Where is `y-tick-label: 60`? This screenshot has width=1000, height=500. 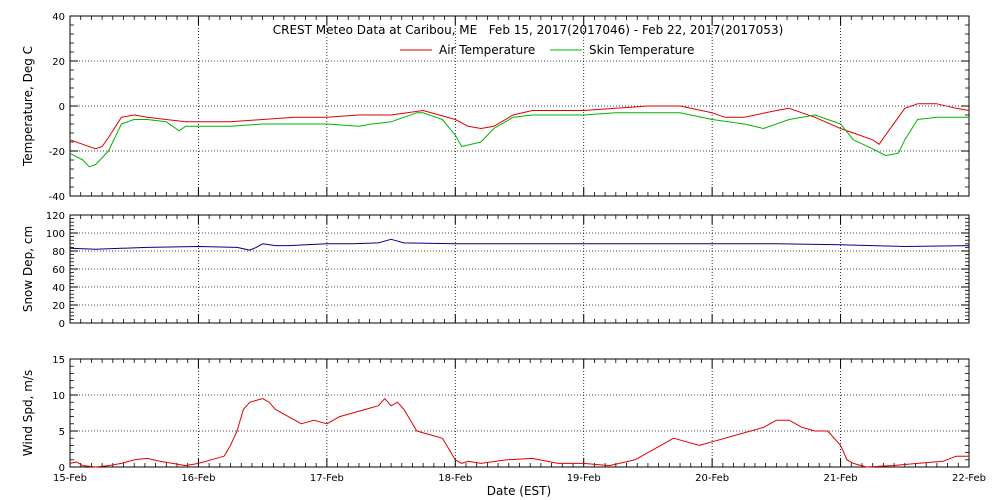 y-tick-label: 60 is located at coordinates (58, 270).